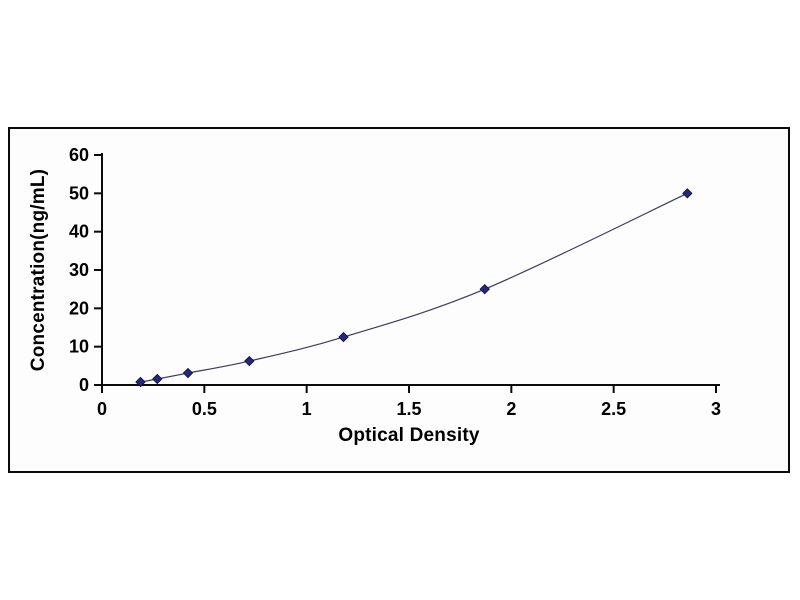 The height and width of the screenshot is (600, 800). Describe the element at coordinates (79, 193) in the screenshot. I see `y-tick-label: 50` at that location.